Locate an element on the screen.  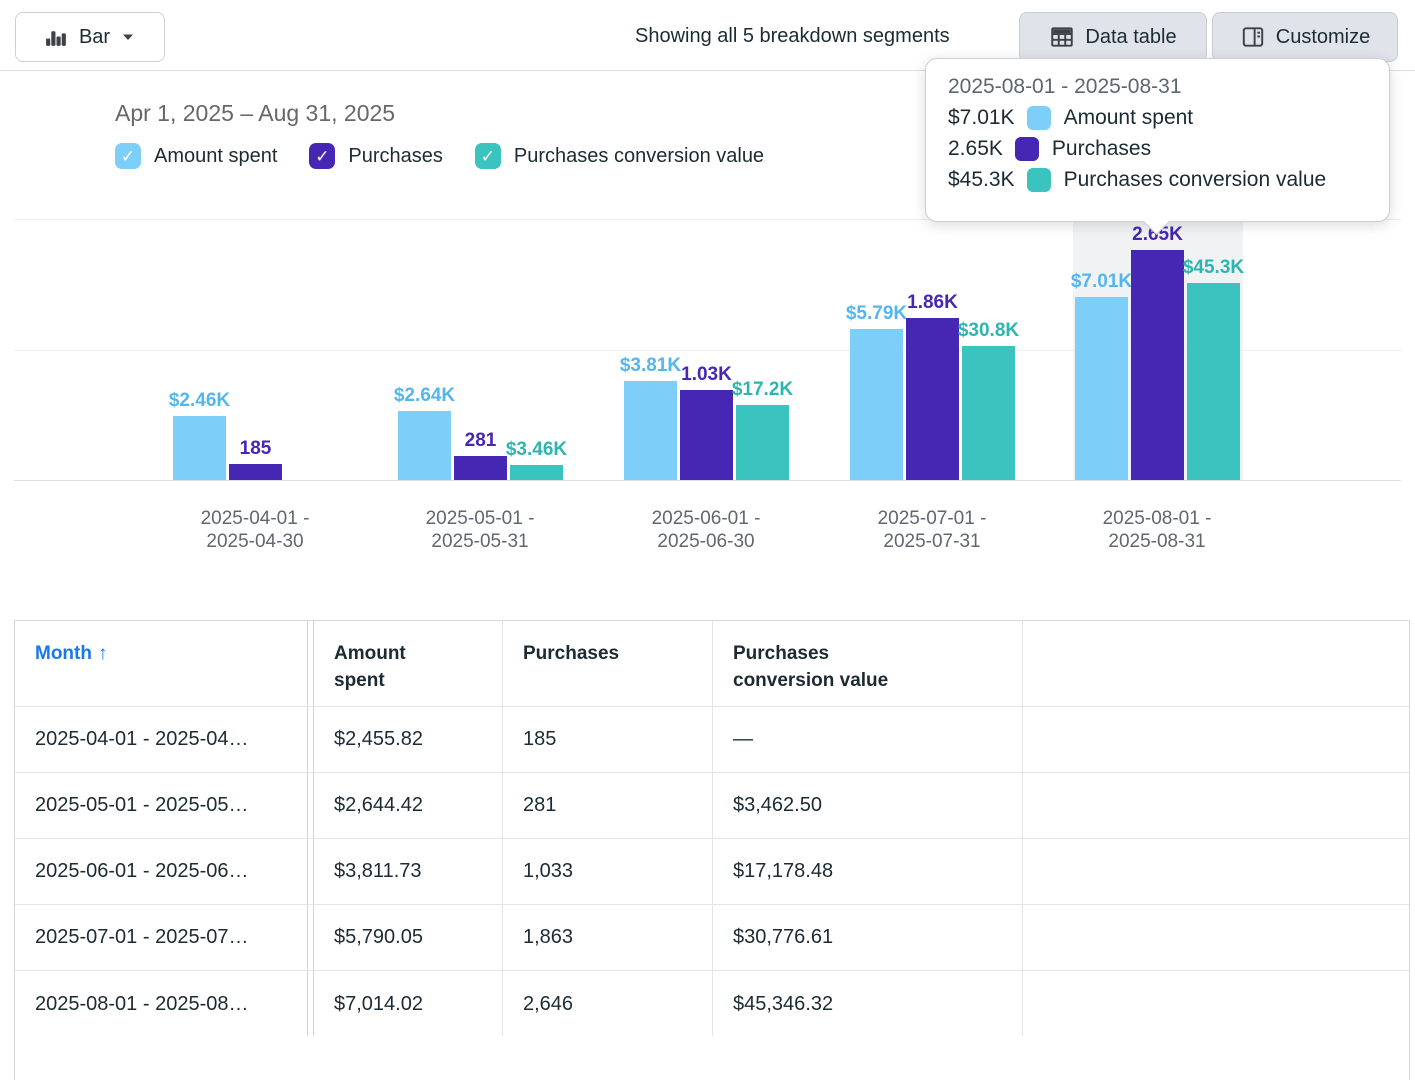
bar-value-label: 1.03K is located at coordinates (706, 374).